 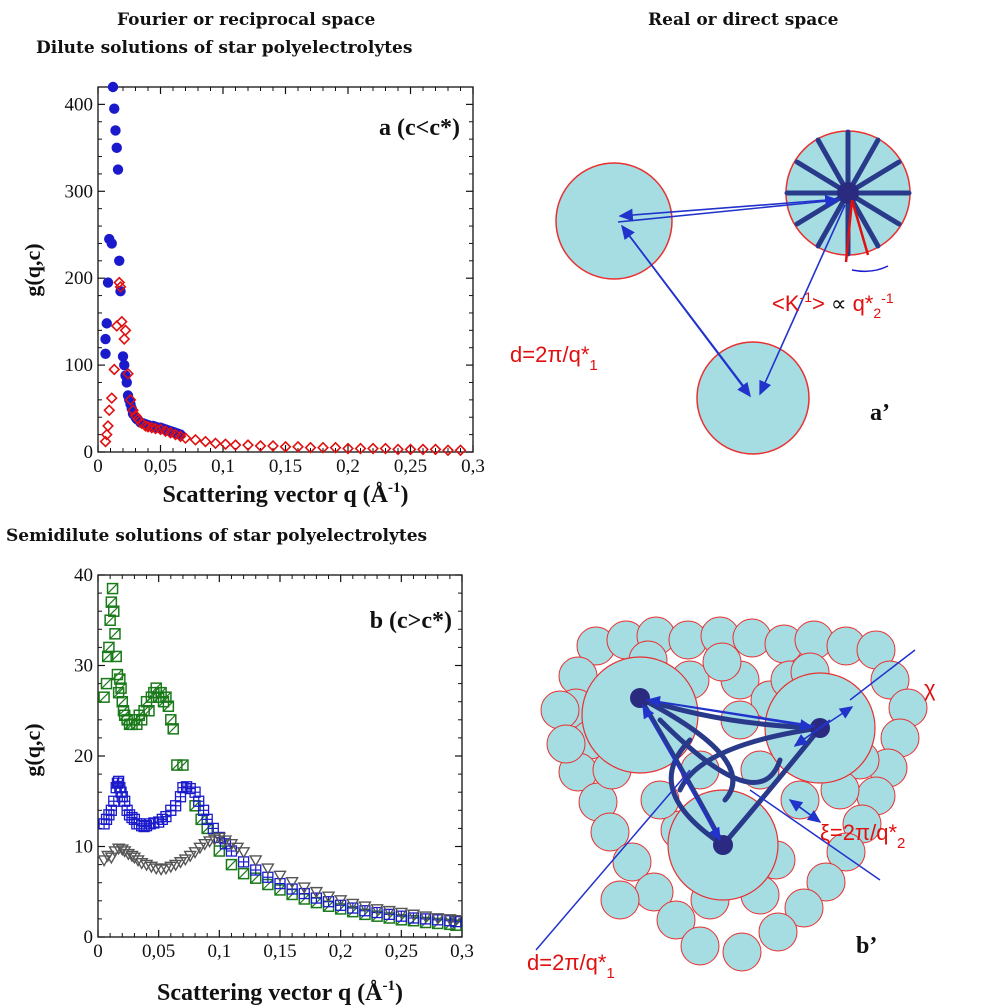 What do you see at coordinates (89, 937) in the screenshot?
I see `y-tick-label: 0` at bounding box center [89, 937].